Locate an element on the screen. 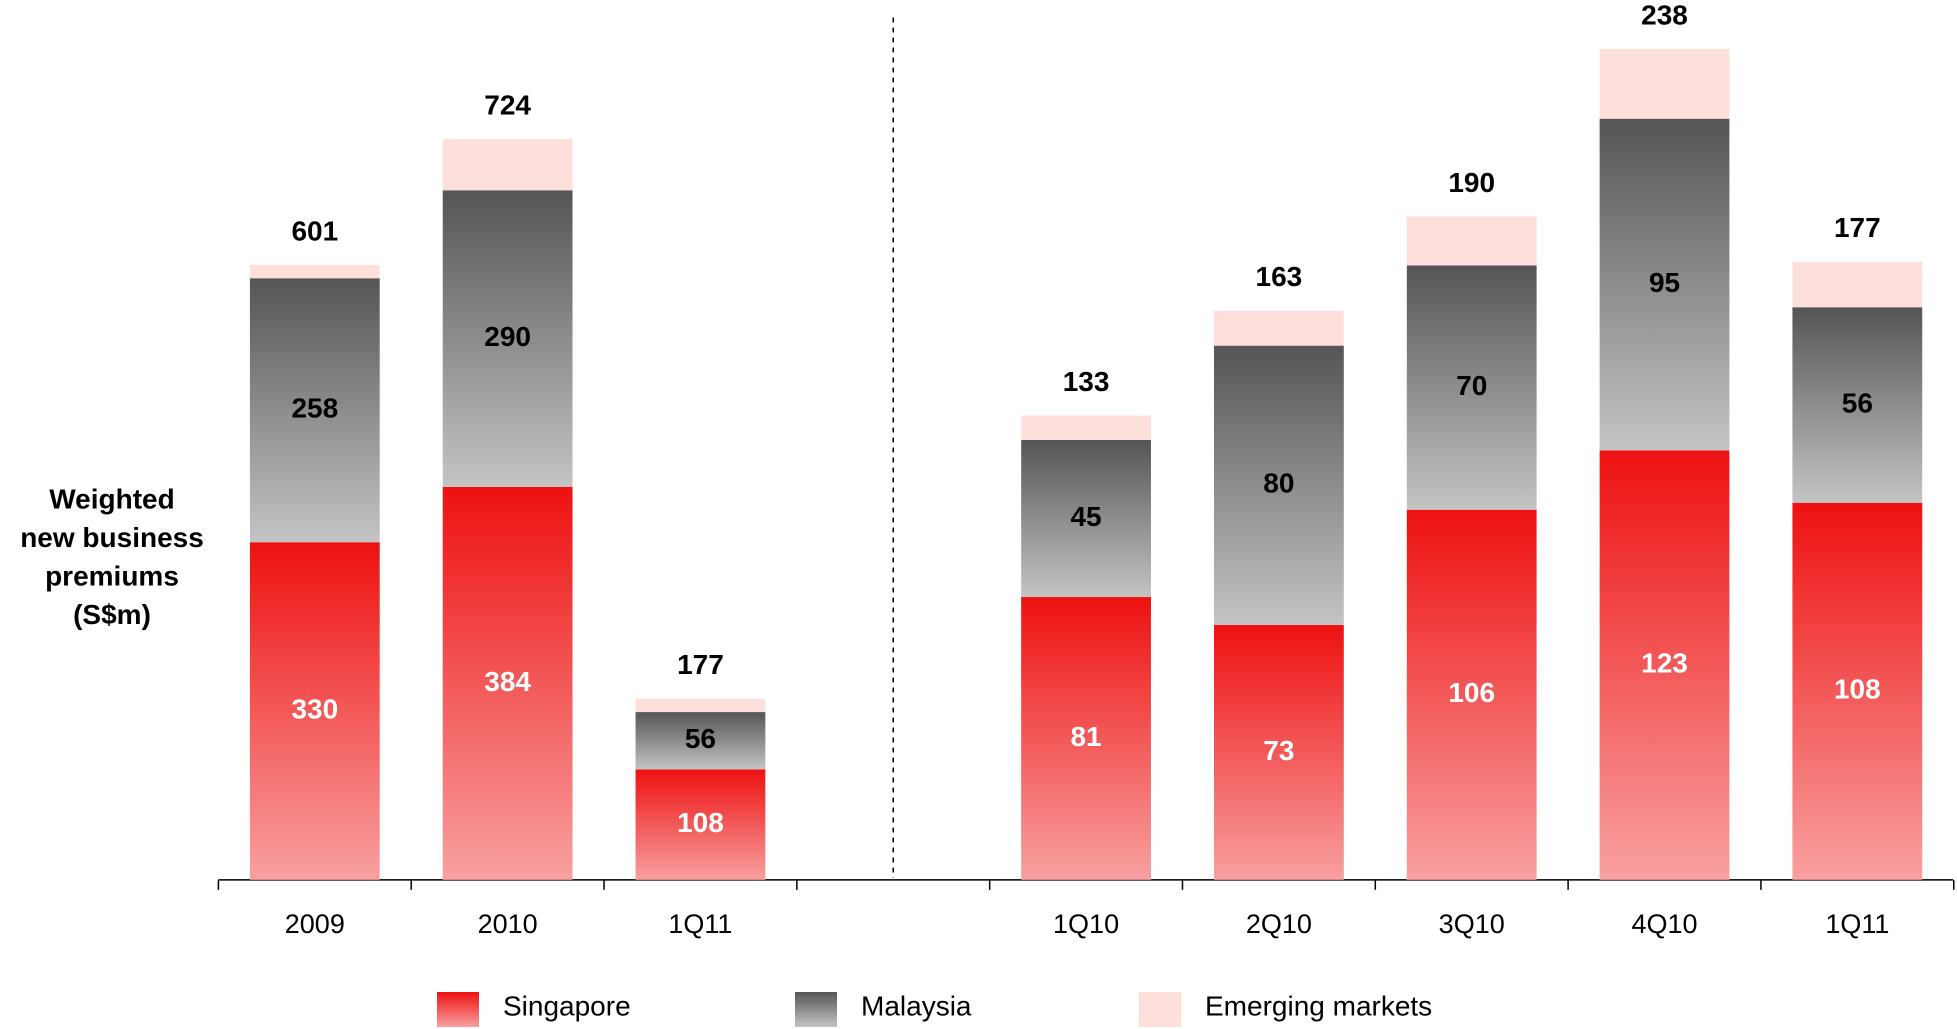 This screenshot has width=1957, height=1029. total-label: 601 is located at coordinates (314, 230).